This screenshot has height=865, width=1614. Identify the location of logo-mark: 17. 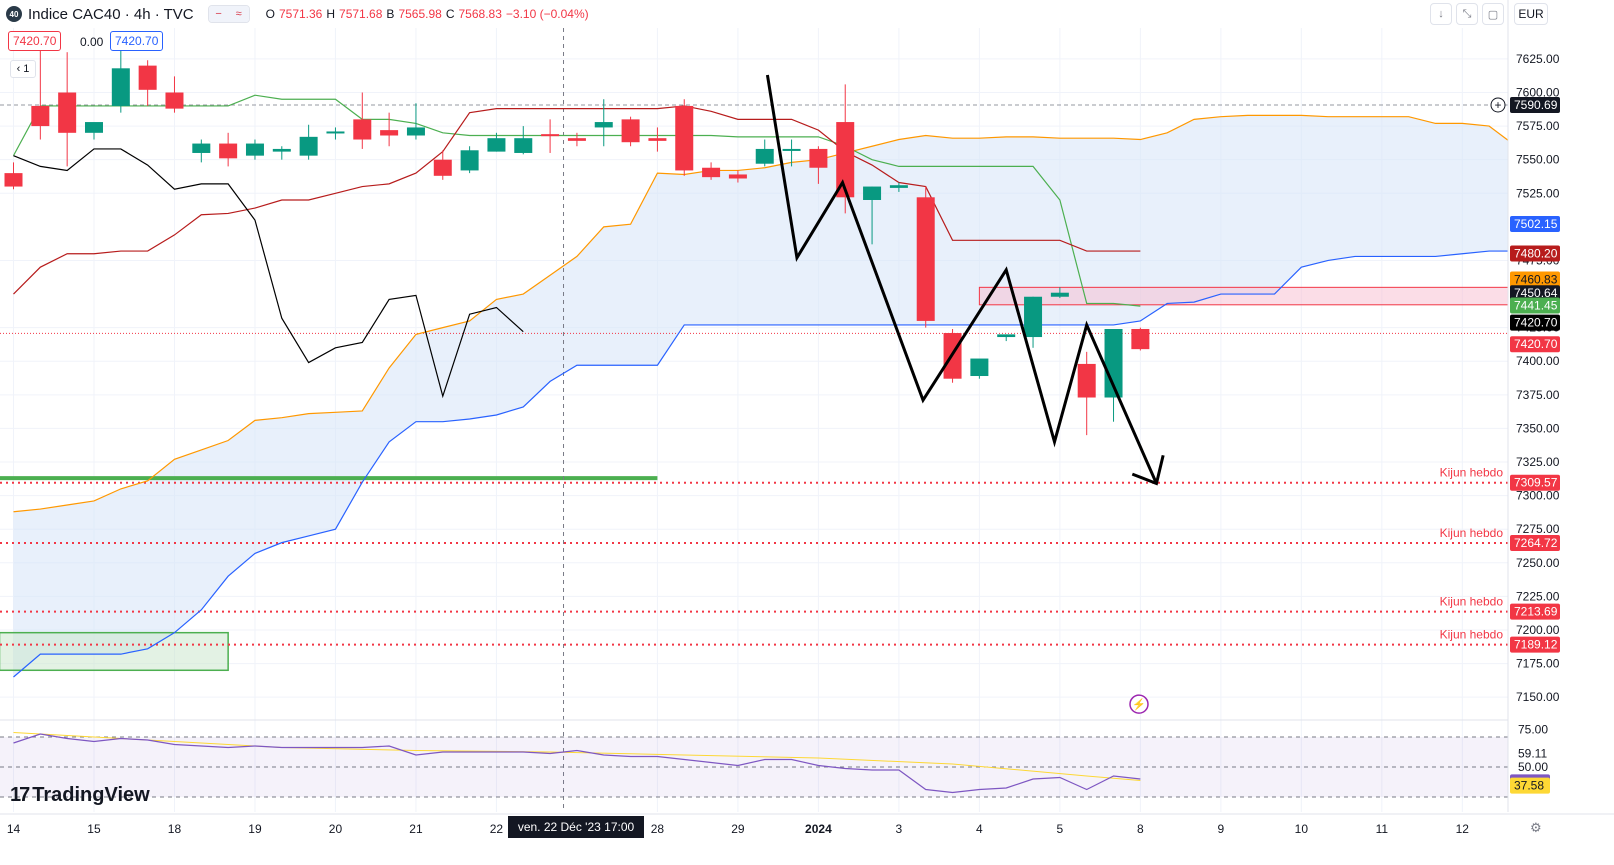
(20, 795).